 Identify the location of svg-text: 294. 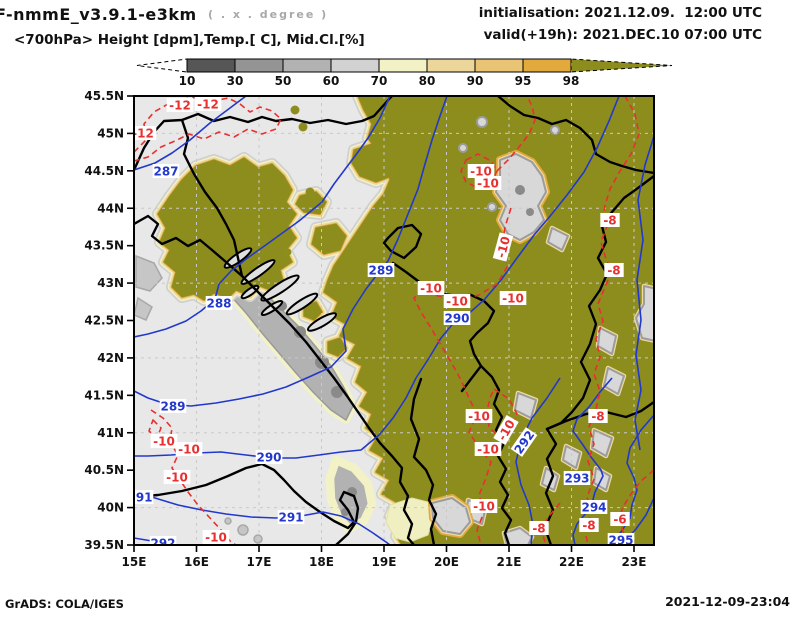
(593, 508).